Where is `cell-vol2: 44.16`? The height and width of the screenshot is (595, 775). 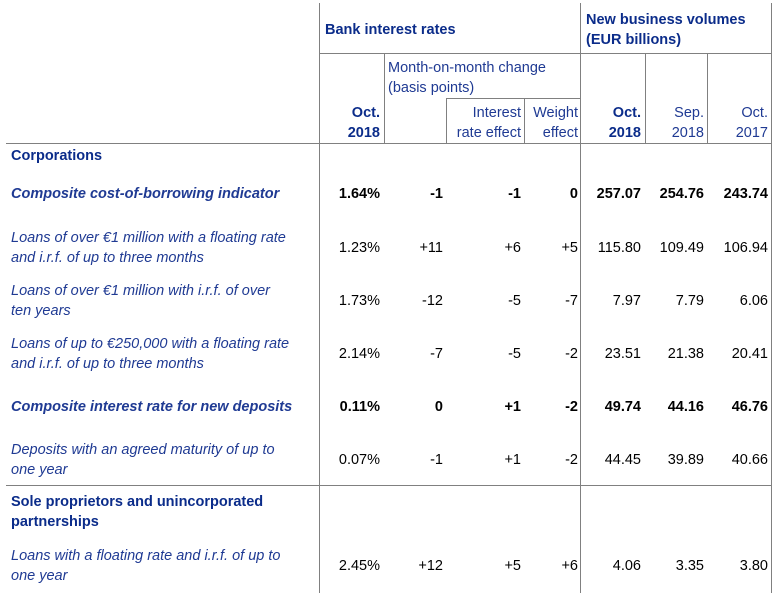
cell-vol2: 44.16 is located at coordinates (685, 407).